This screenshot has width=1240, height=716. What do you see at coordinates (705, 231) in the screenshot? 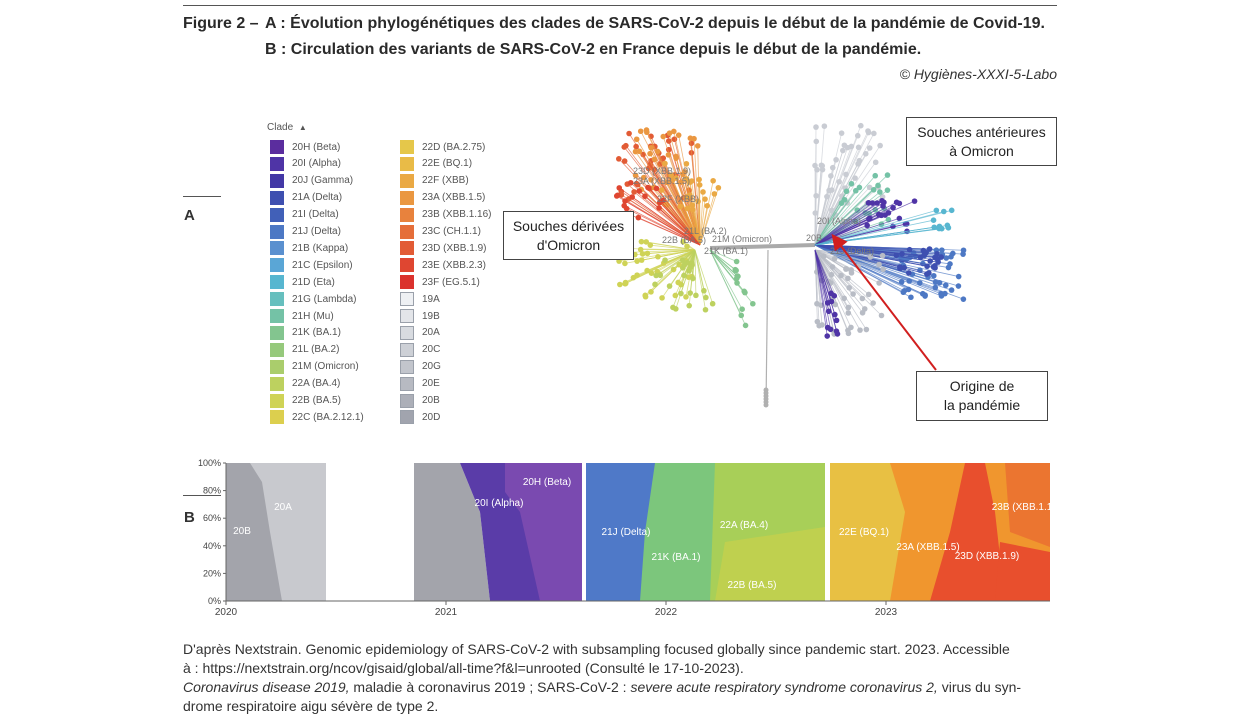
I see `tree-label: 21L (BA.2)` at bounding box center [705, 231].